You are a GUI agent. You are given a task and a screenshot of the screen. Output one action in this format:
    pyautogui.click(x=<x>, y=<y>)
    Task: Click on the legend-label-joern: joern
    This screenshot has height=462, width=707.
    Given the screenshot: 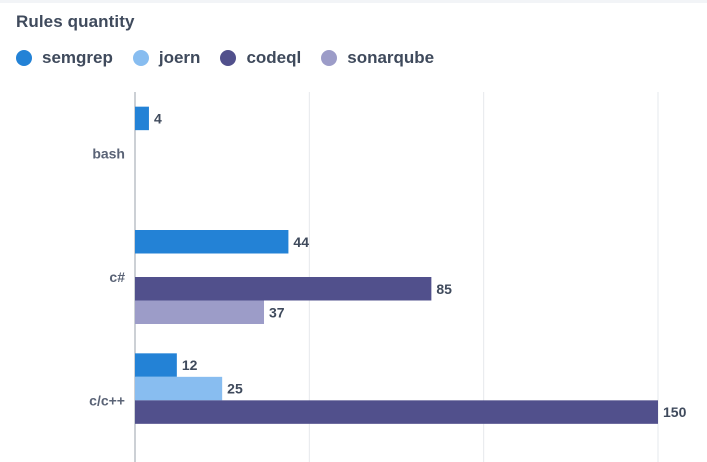 What is the action you would take?
    pyautogui.click(x=179, y=57)
    